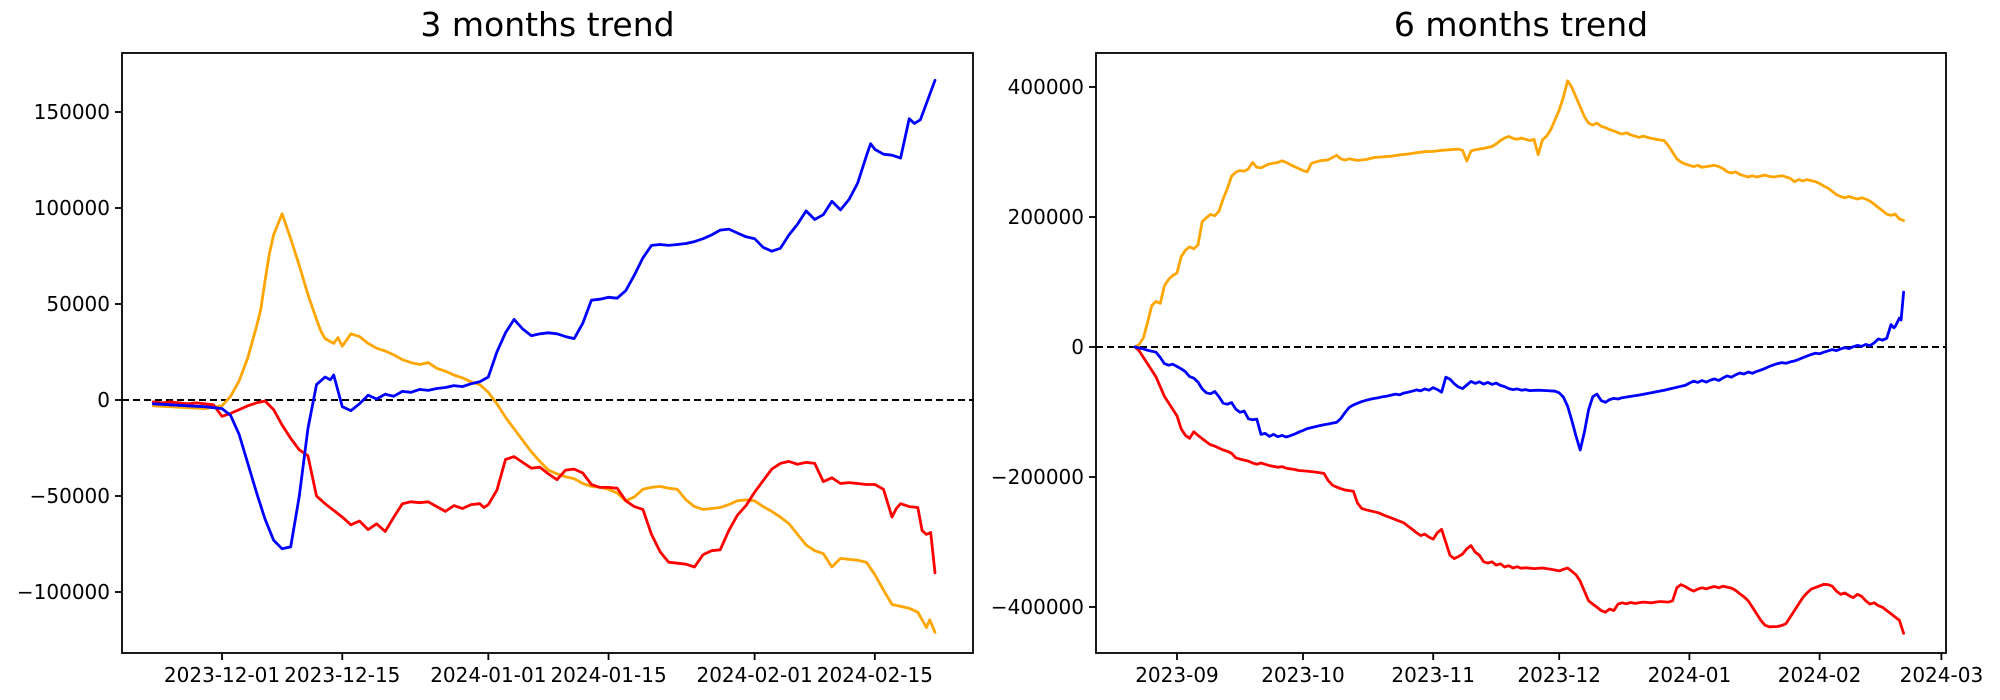 Image resolution: width=2000 pixels, height=700 pixels. Describe the element at coordinates (1303, 675) in the screenshot. I see `right-chart-x-tick-label: 2023-10` at that location.